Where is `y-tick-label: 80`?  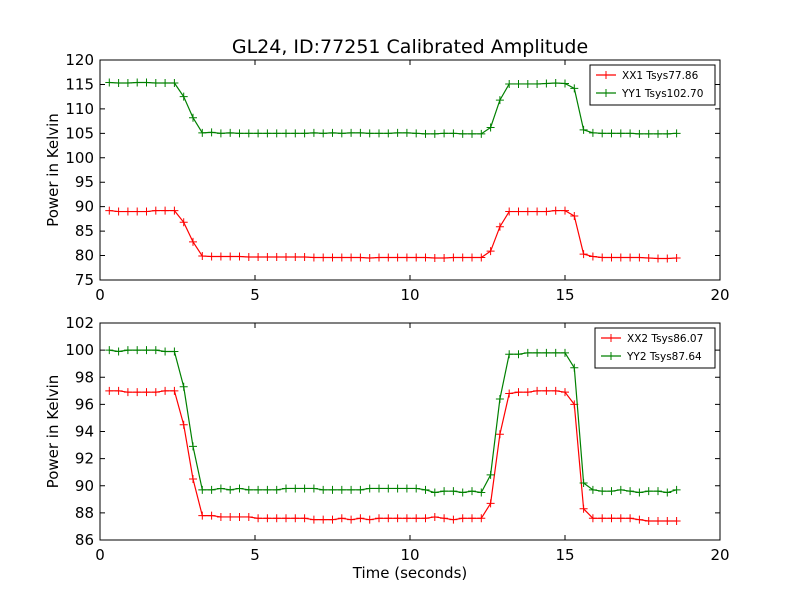
y-tick-label: 80 is located at coordinates (84, 256).